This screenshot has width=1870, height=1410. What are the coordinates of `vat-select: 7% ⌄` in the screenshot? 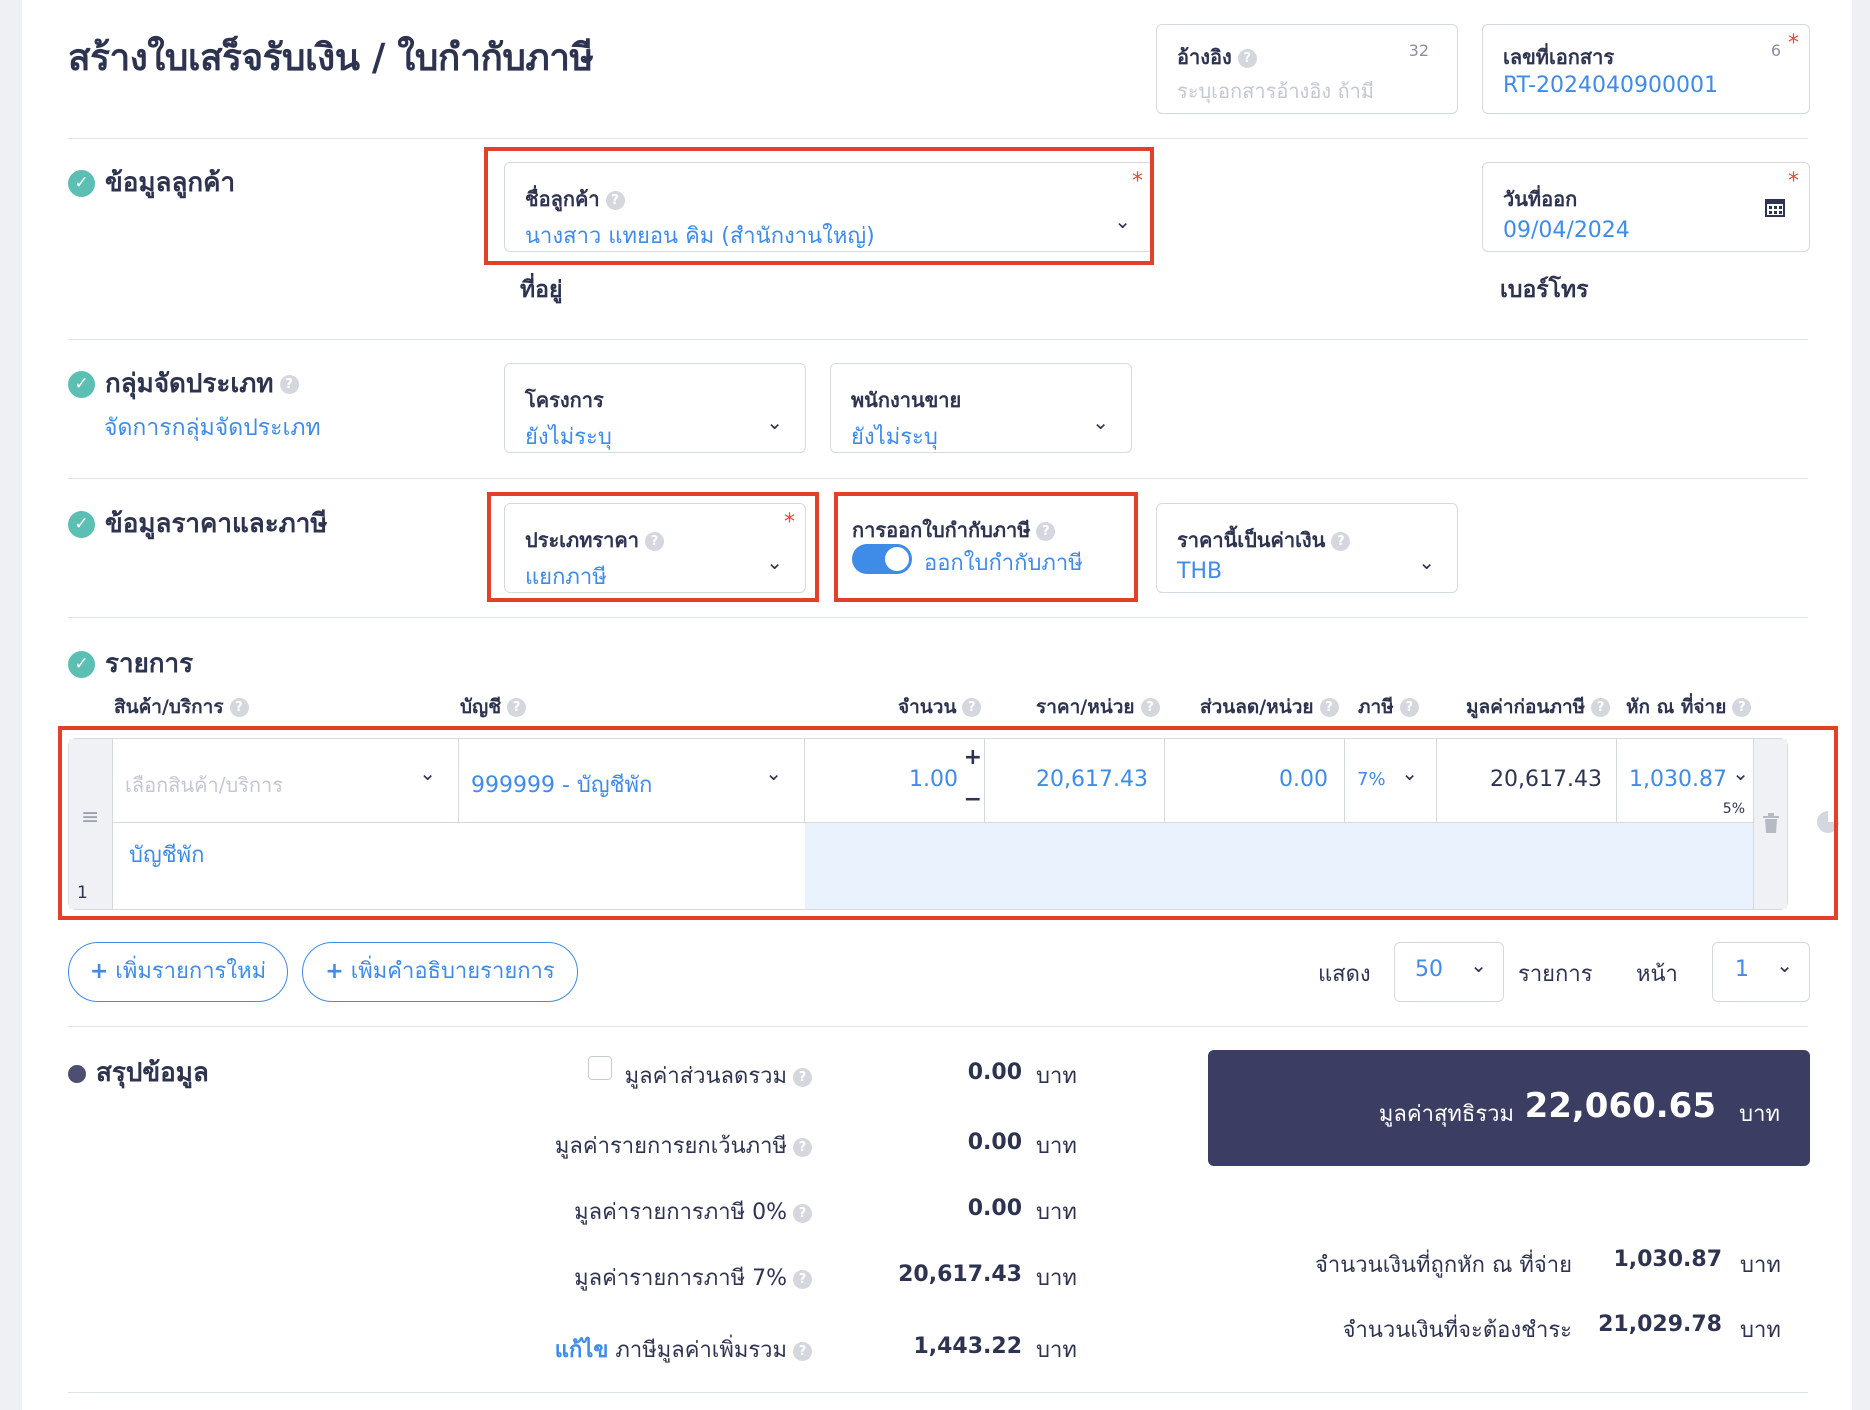 It's located at (1391, 781).